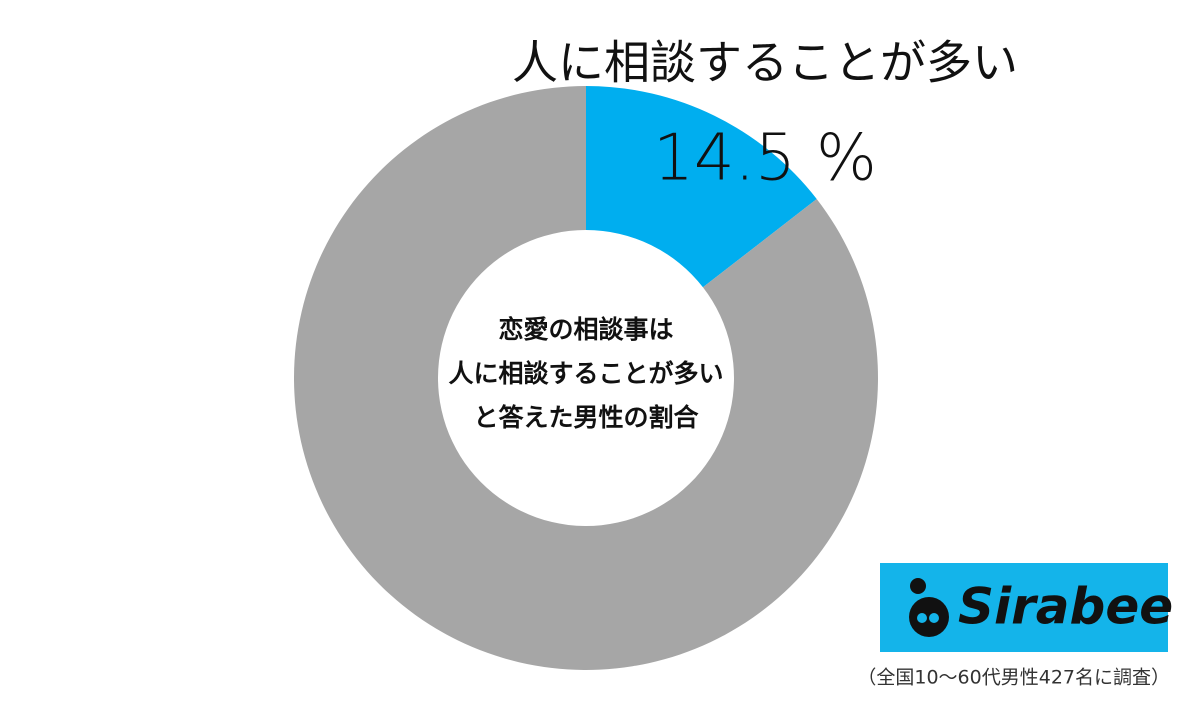 The height and width of the screenshot is (708, 1200). Describe the element at coordinates (765, 159) in the screenshot. I see `value-label: 14.5 %` at that location.